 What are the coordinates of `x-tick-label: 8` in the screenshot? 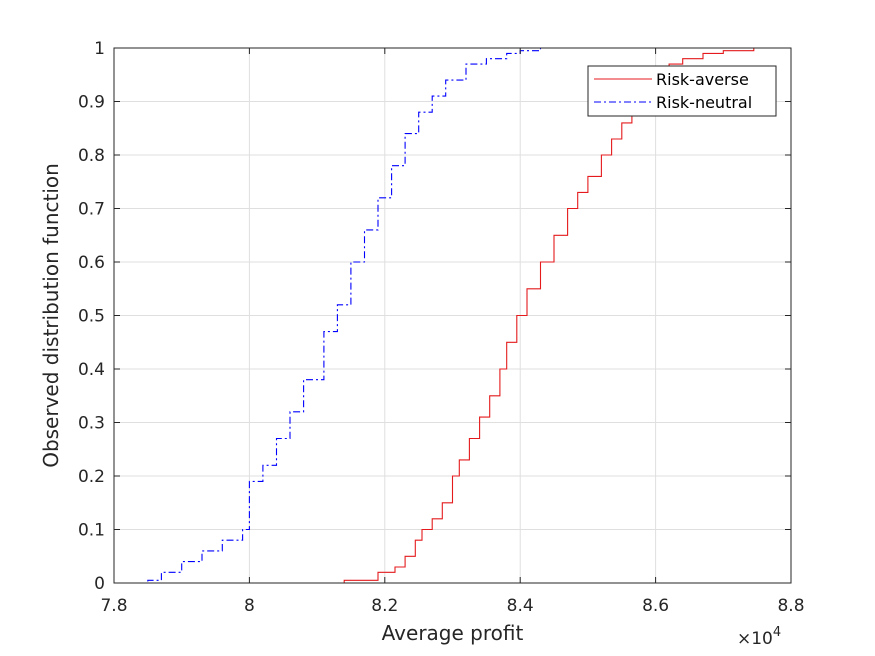 It's located at (249, 606).